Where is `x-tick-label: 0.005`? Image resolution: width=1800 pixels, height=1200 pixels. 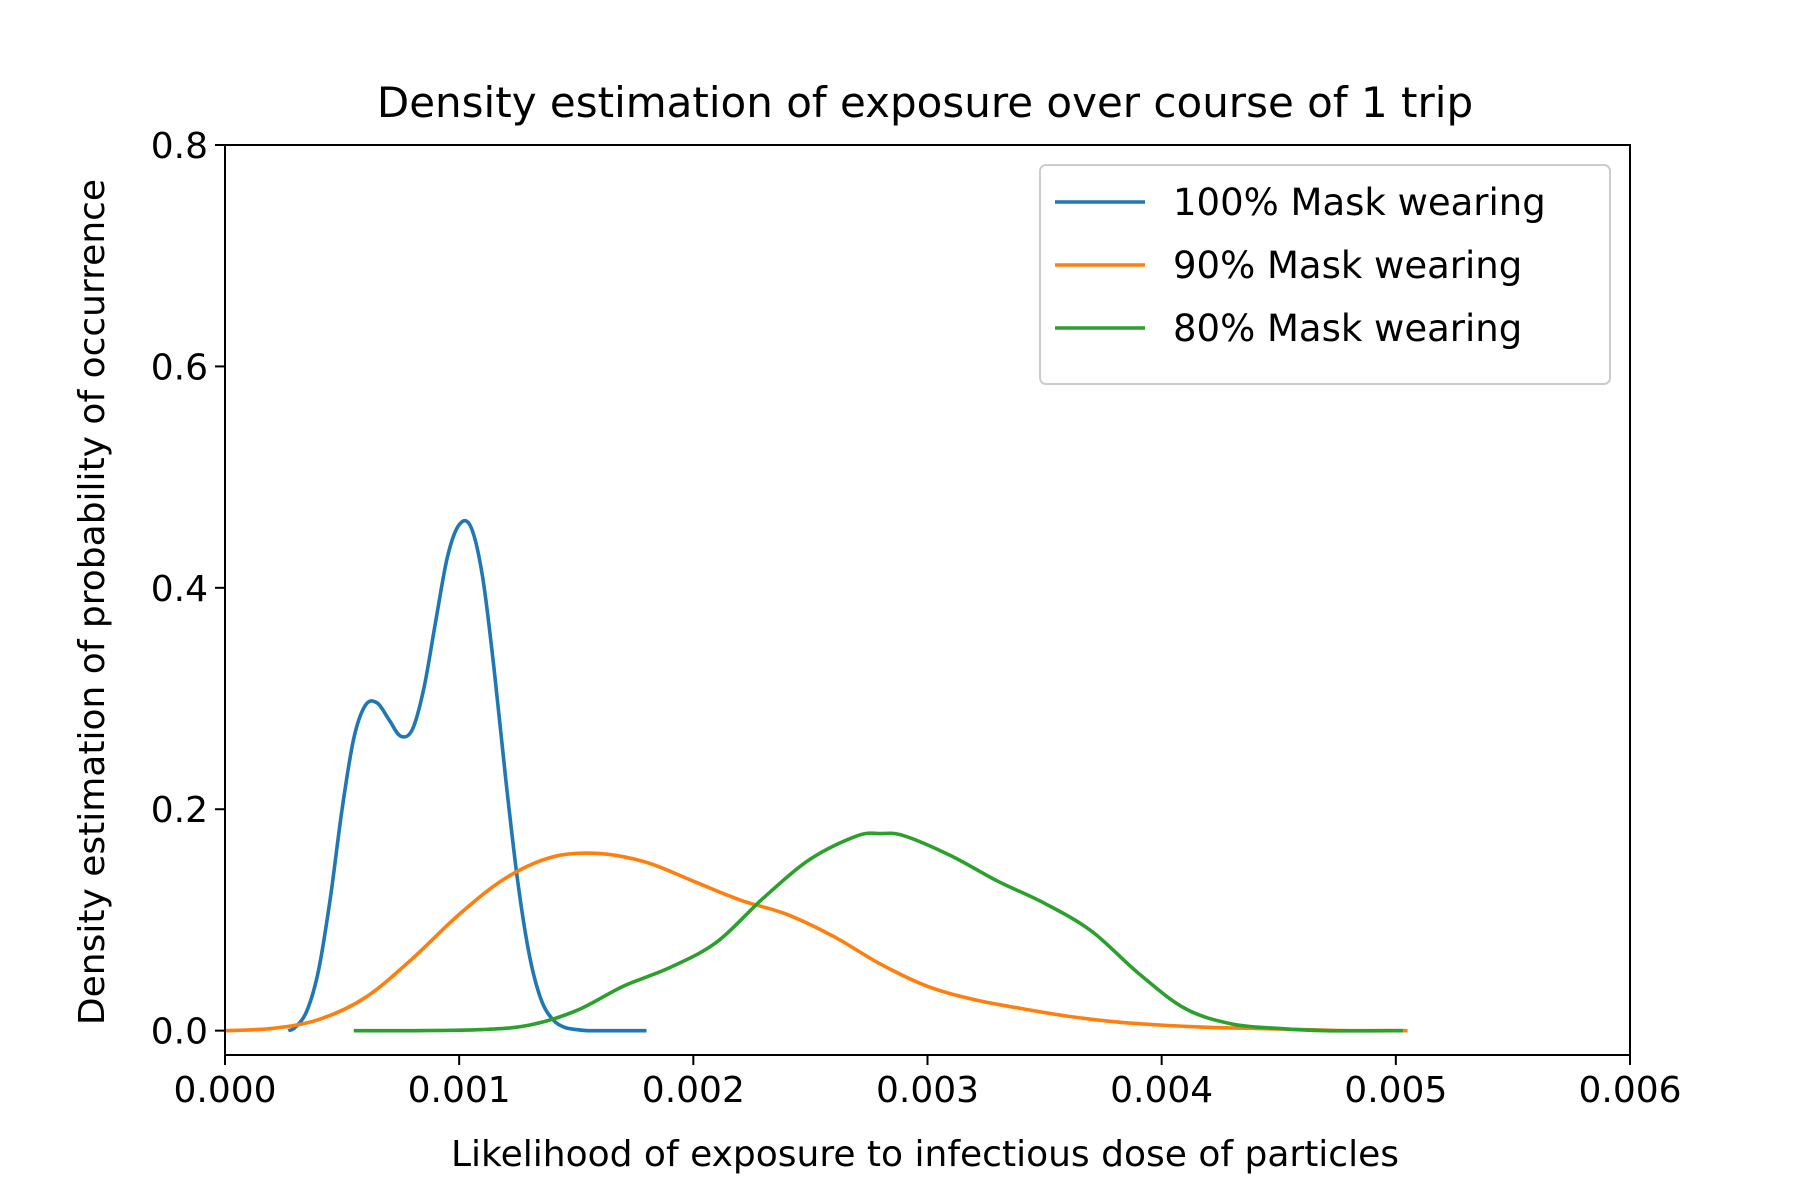 x-tick-label: 0.005 is located at coordinates (1395, 1090).